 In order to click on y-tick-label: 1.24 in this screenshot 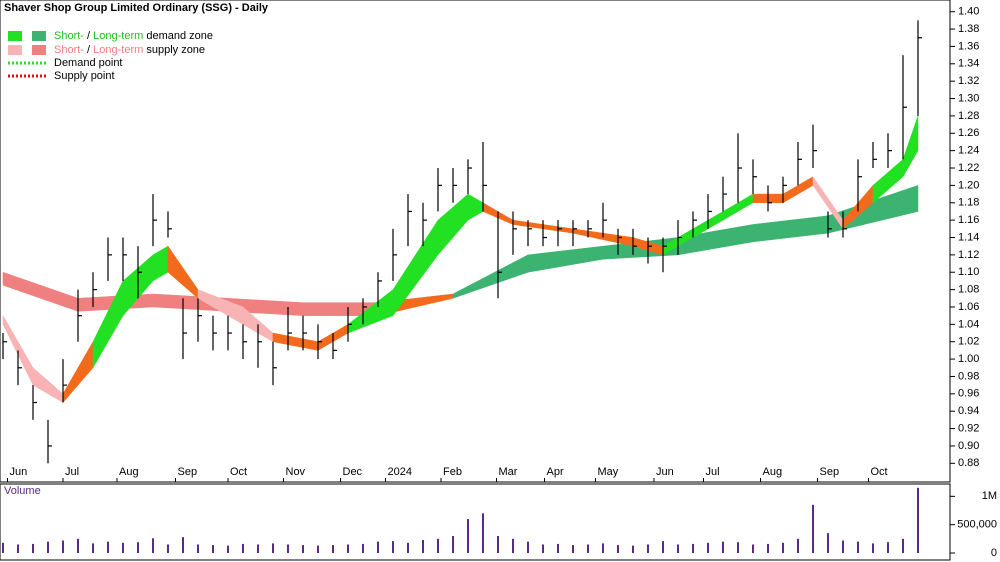, I will do `click(968, 151)`.